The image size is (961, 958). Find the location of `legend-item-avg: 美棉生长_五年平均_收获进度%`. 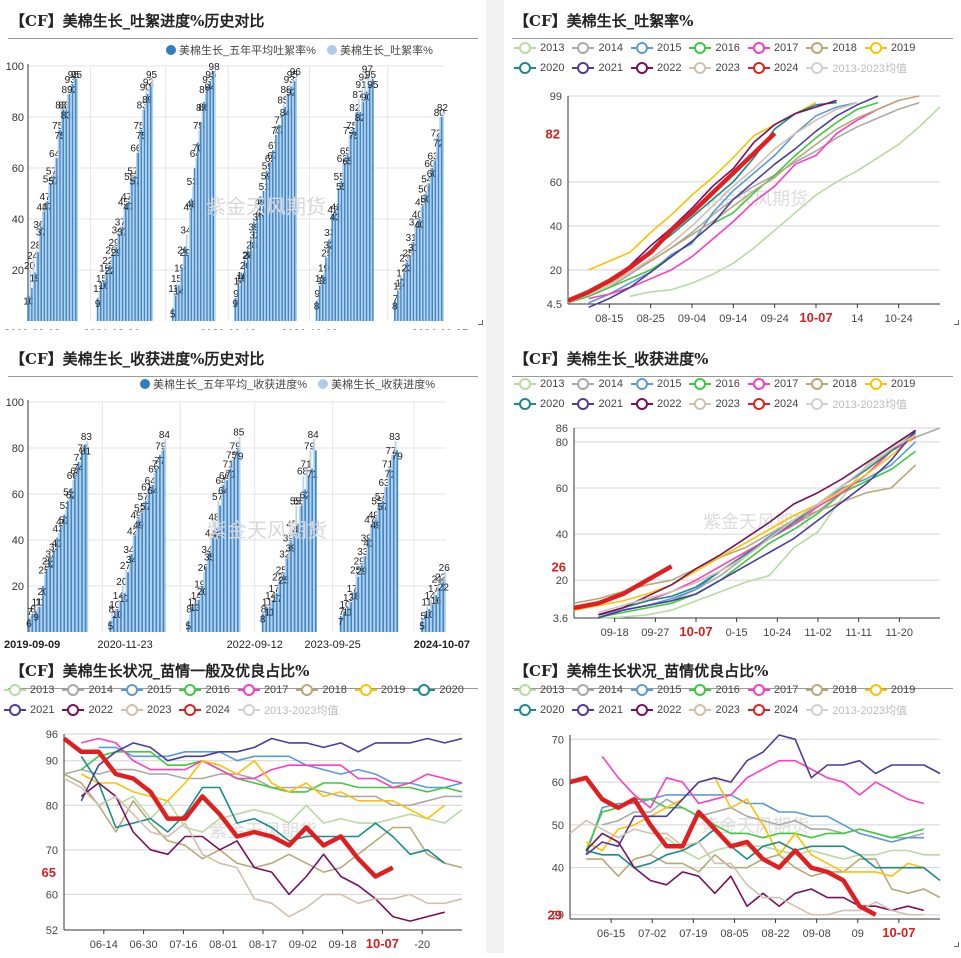

legend-item-avg: 美棉生长_五年平均_收获进度% is located at coordinates (223, 384).